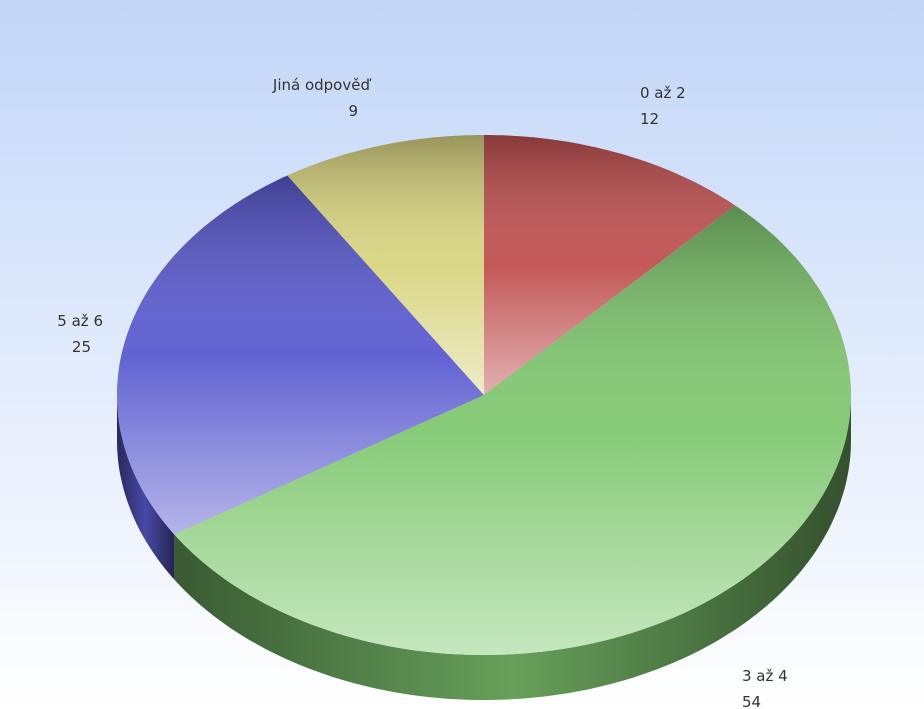 Image resolution: width=924 pixels, height=709 pixels. Describe the element at coordinates (765, 676) in the screenshot. I see `slice-label: 3 až 4` at that location.